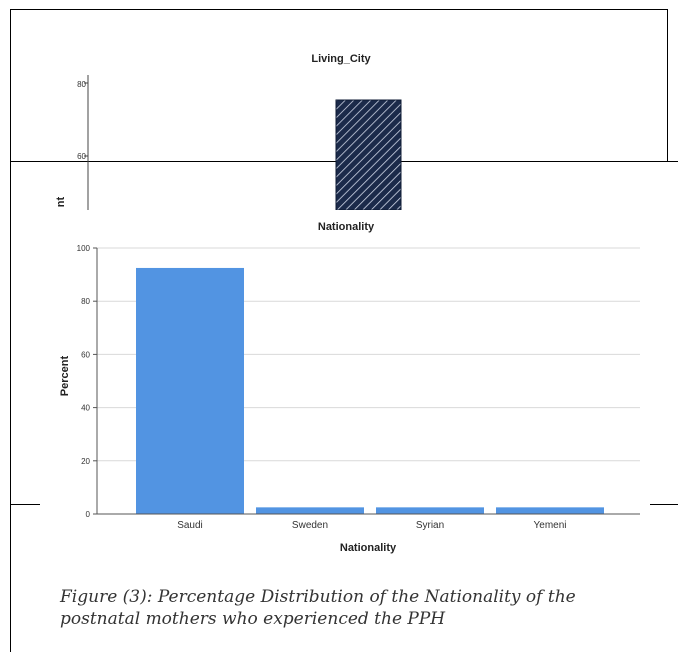  What do you see at coordinates (85, 408) in the screenshot?
I see `y-tick-label: 40` at bounding box center [85, 408].